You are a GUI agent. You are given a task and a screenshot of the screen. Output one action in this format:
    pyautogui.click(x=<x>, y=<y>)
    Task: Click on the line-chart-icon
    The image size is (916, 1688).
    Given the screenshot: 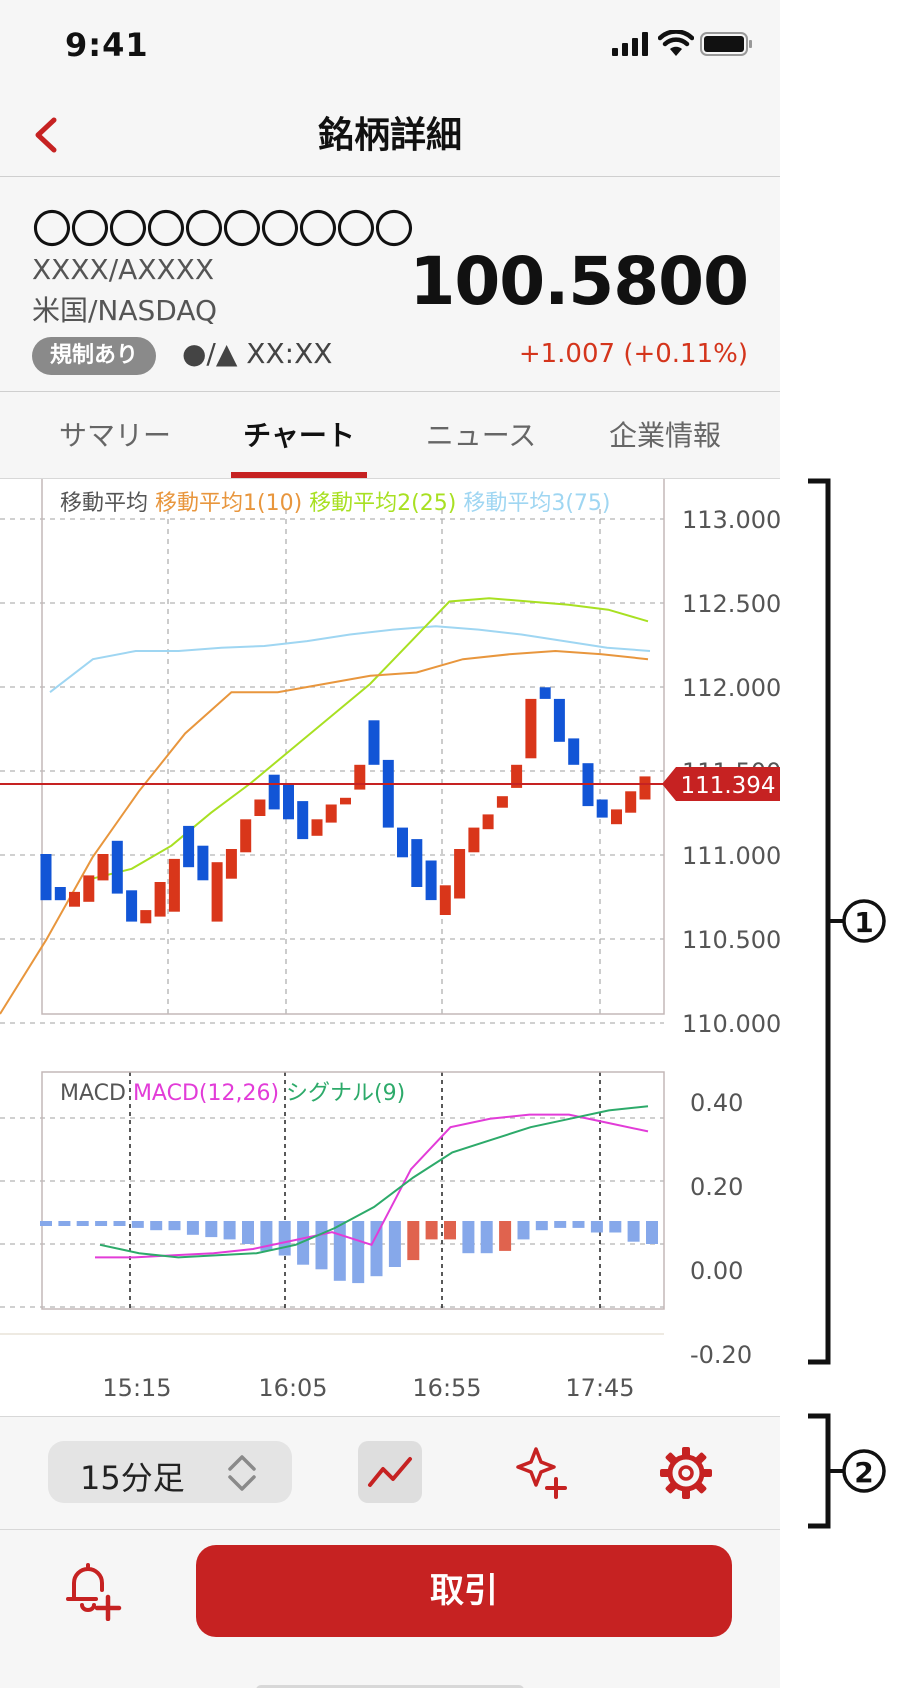 What is the action you would take?
    pyautogui.click(x=390, y=1472)
    